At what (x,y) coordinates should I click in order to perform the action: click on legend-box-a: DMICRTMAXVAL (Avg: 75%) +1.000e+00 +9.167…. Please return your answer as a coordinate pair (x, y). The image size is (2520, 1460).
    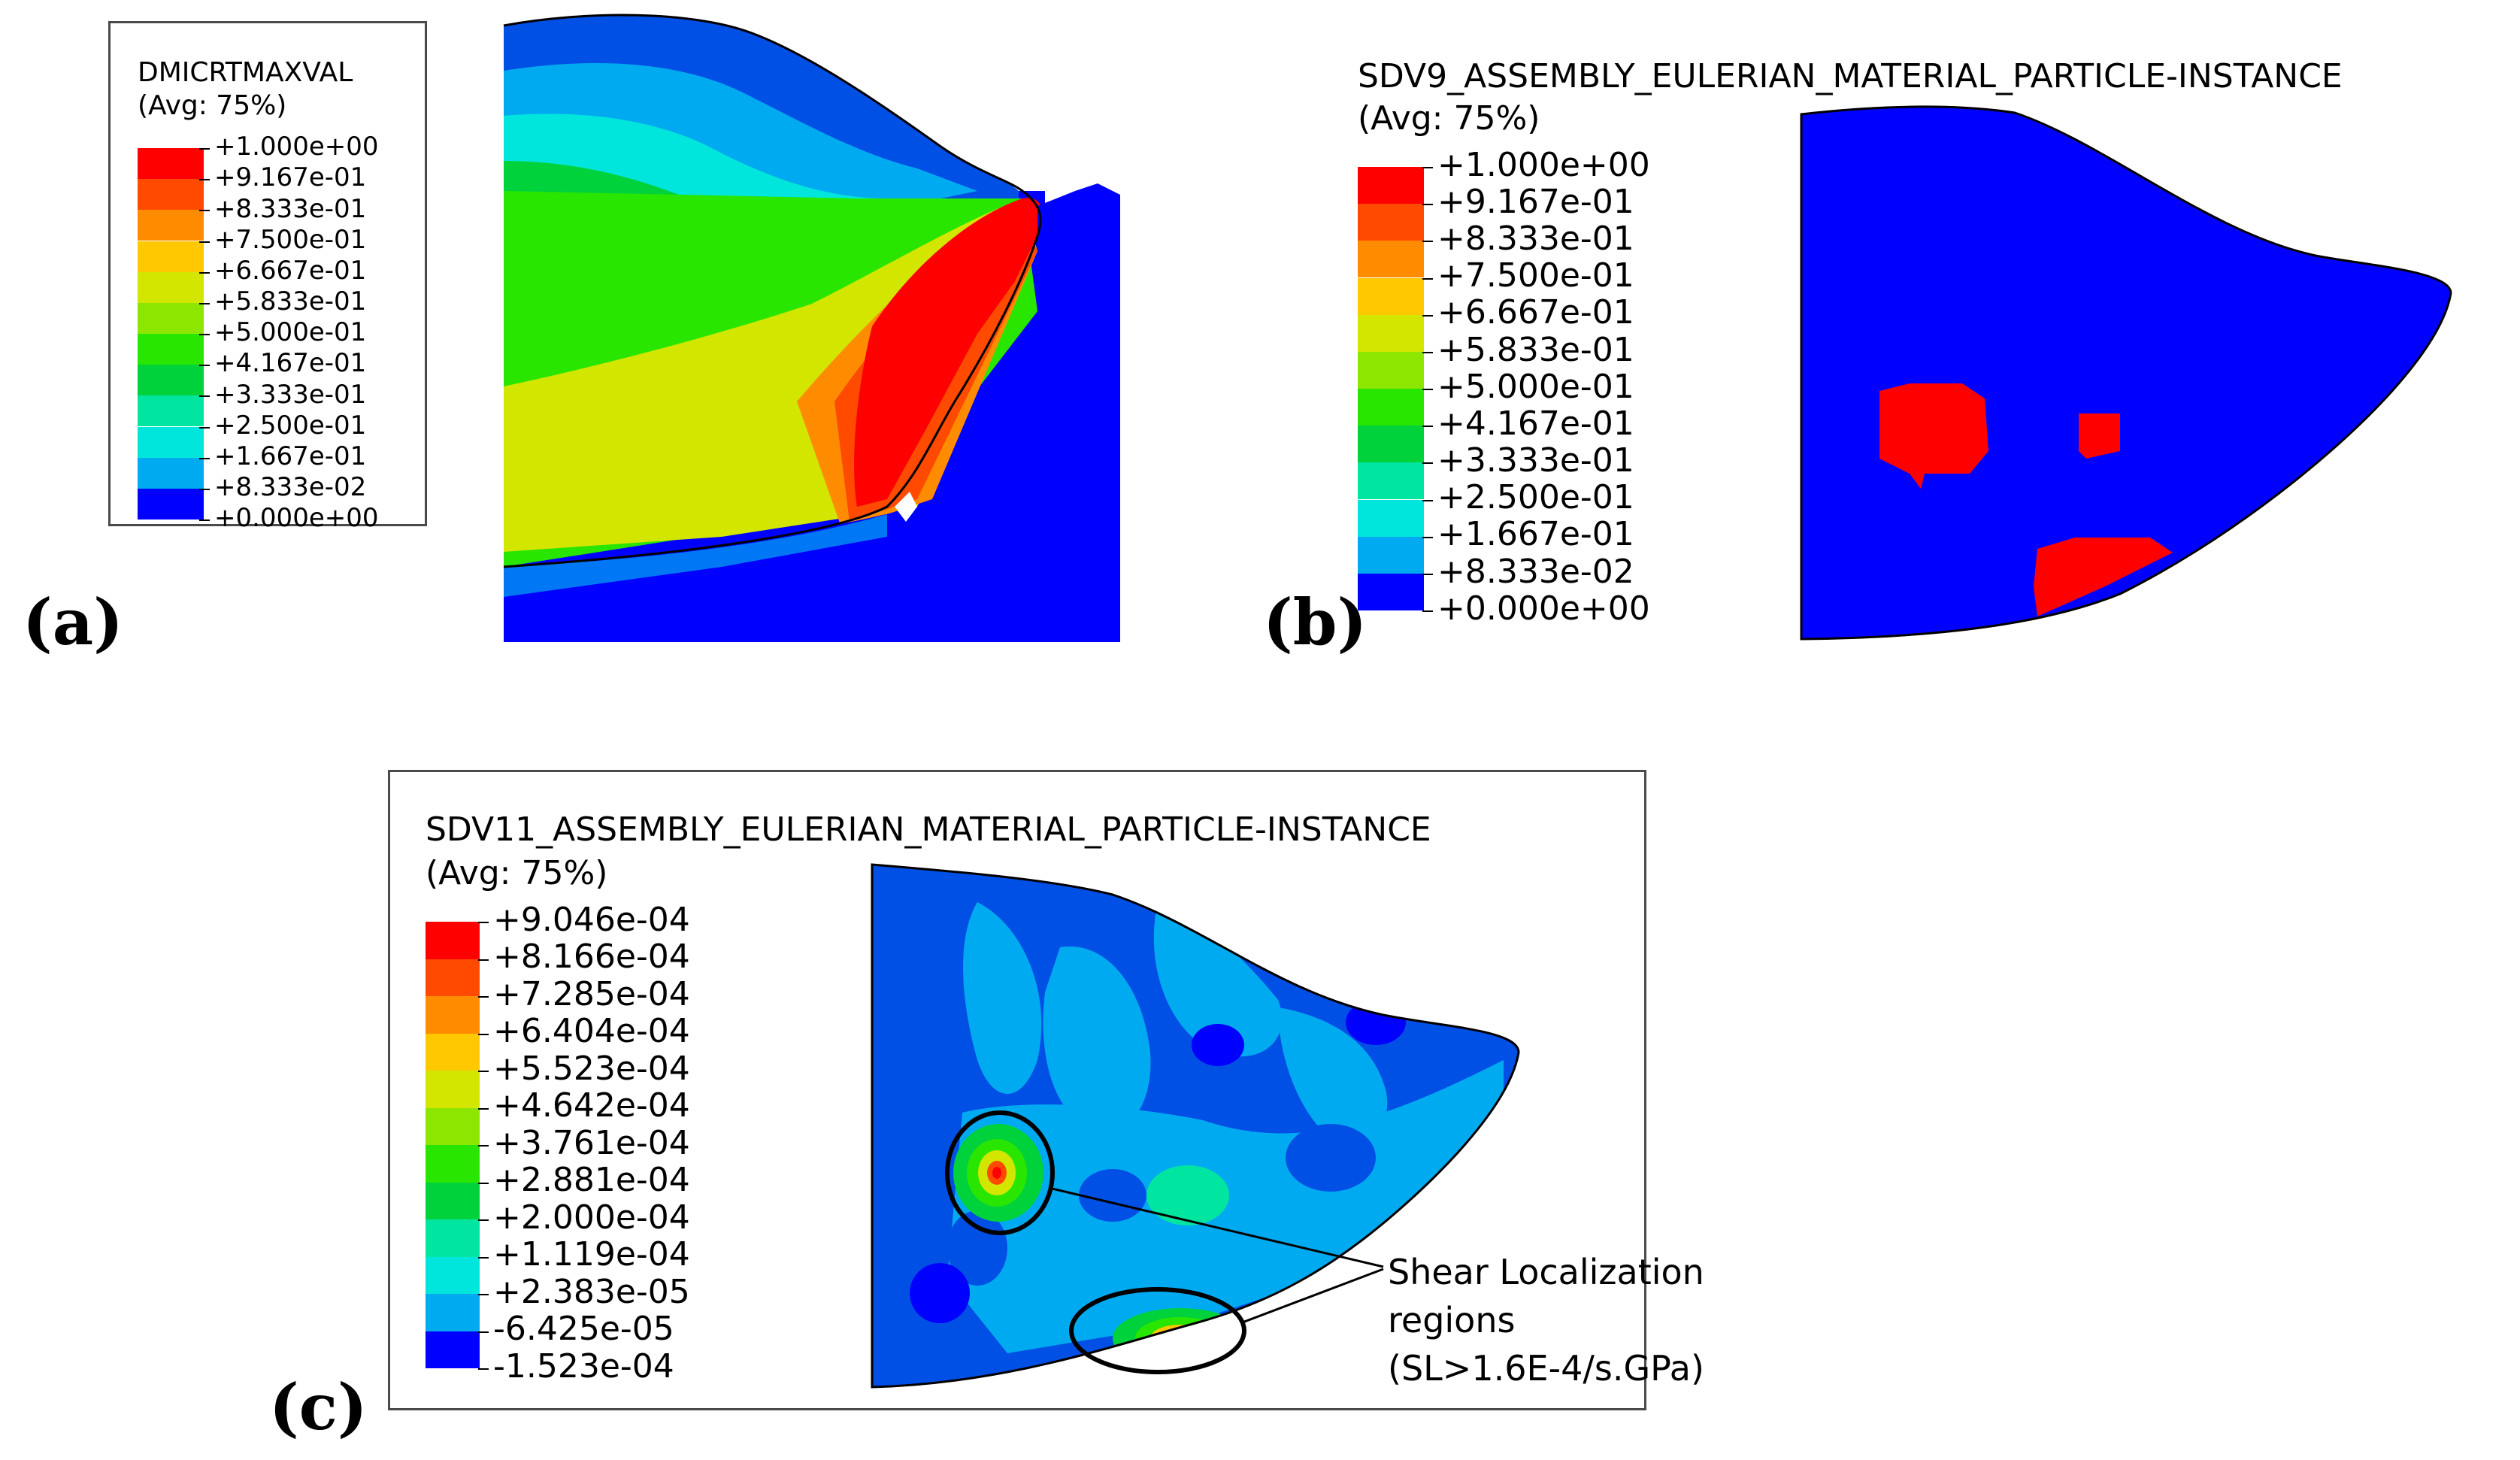
    Looking at the image, I should click on (267, 276).